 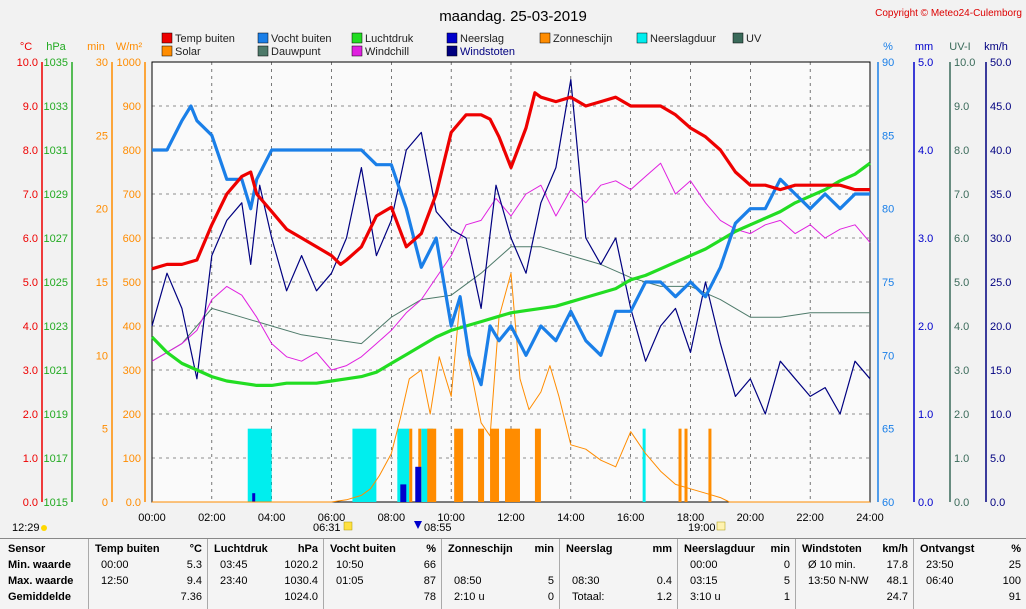 I want to click on right-tick-label: 45.0, so click(x=1000, y=107).